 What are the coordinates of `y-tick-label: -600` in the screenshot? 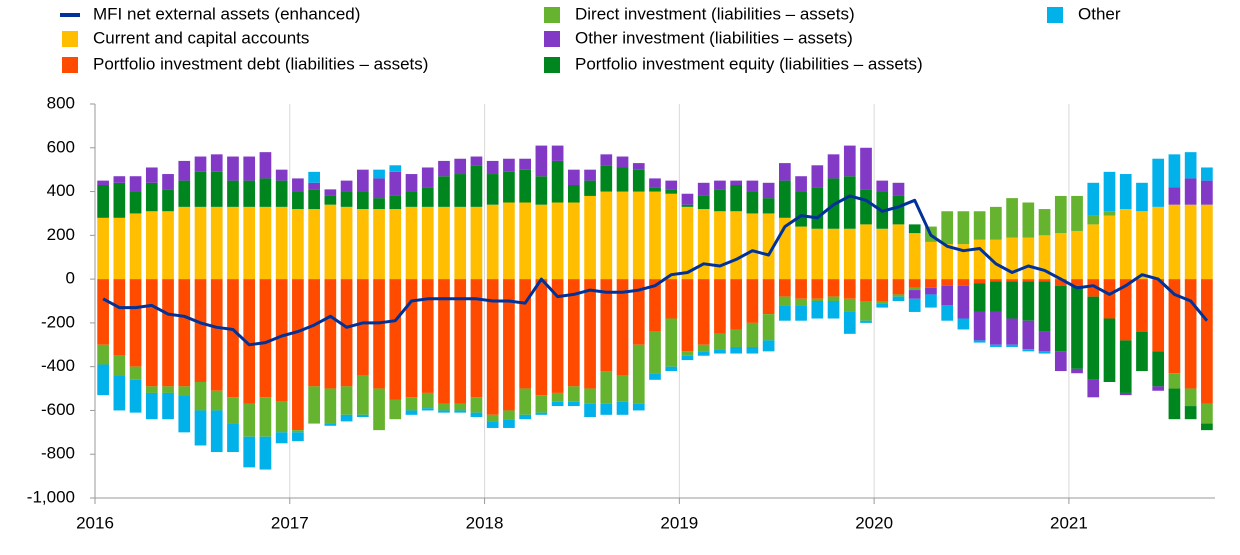 It's located at (58, 409).